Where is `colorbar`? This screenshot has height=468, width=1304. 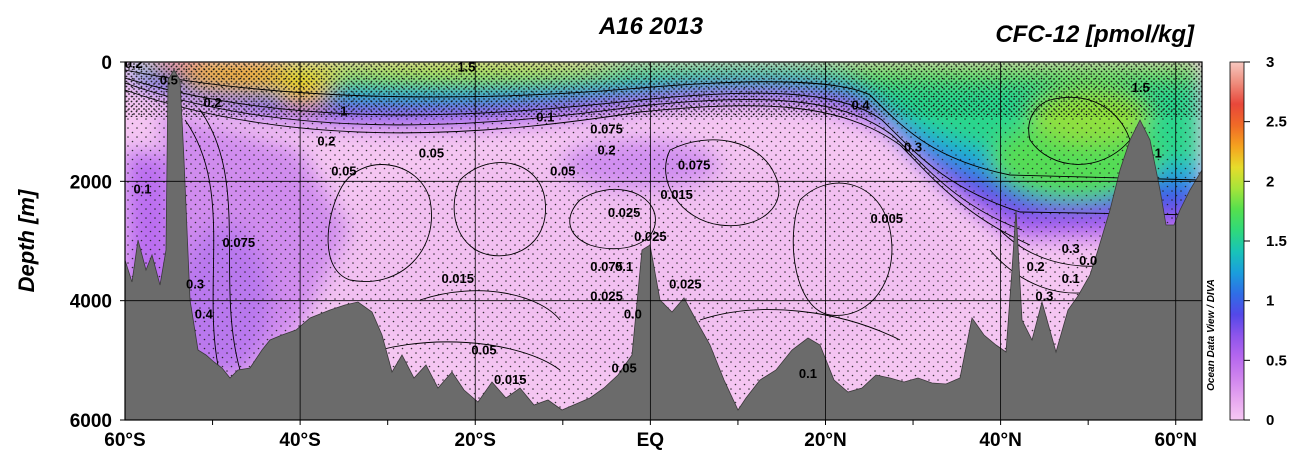
colorbar is located at coordinates (1237, 241).